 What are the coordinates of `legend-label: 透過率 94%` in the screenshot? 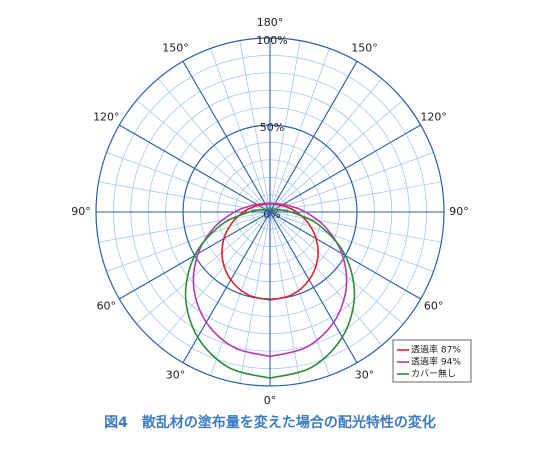 It's located at (436, 362).